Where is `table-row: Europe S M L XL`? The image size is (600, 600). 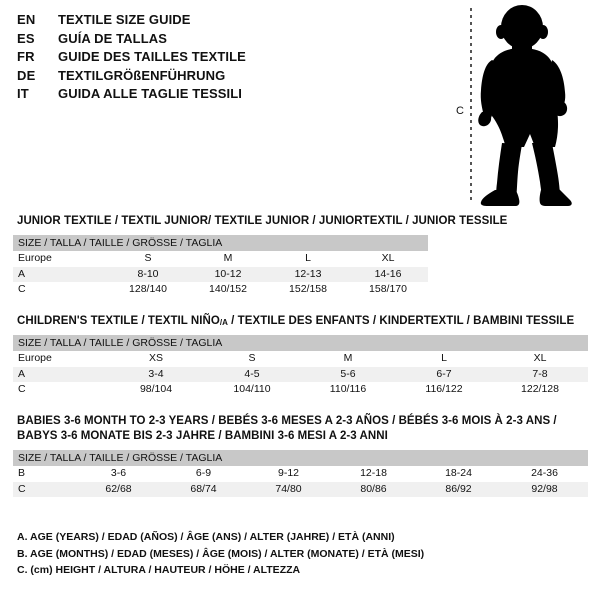 table-row: Europe S M L XL is located at coordinates (221, 259).